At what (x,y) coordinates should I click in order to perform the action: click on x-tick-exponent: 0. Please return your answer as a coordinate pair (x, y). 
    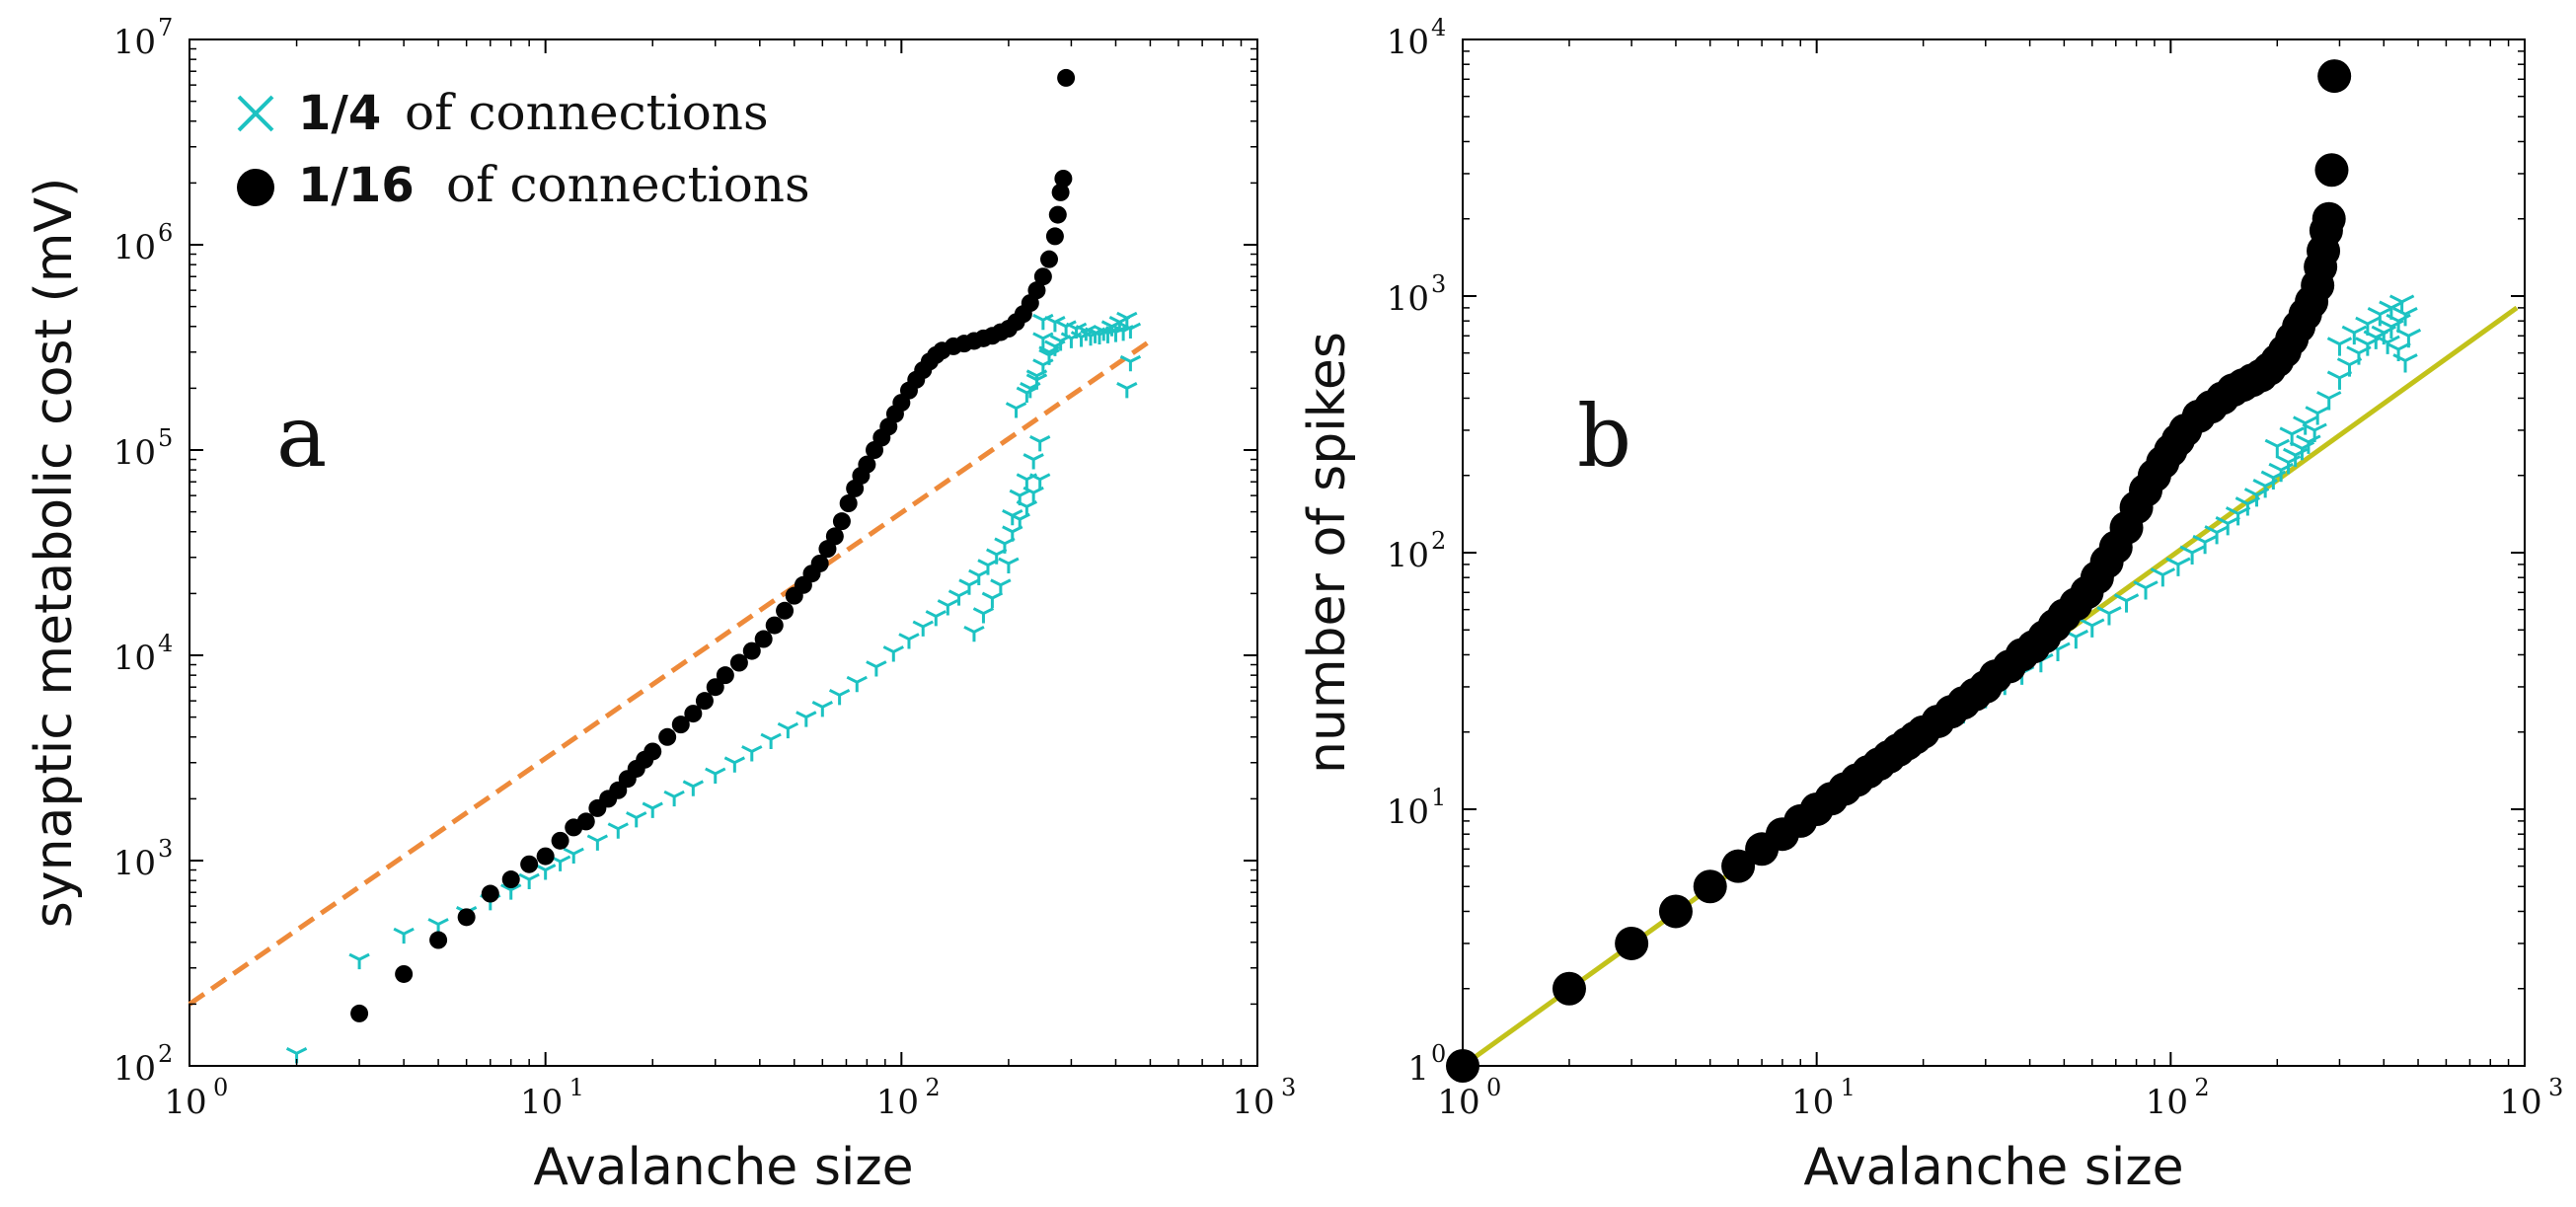
    Looking at the image, I should click on (1493, 1087).